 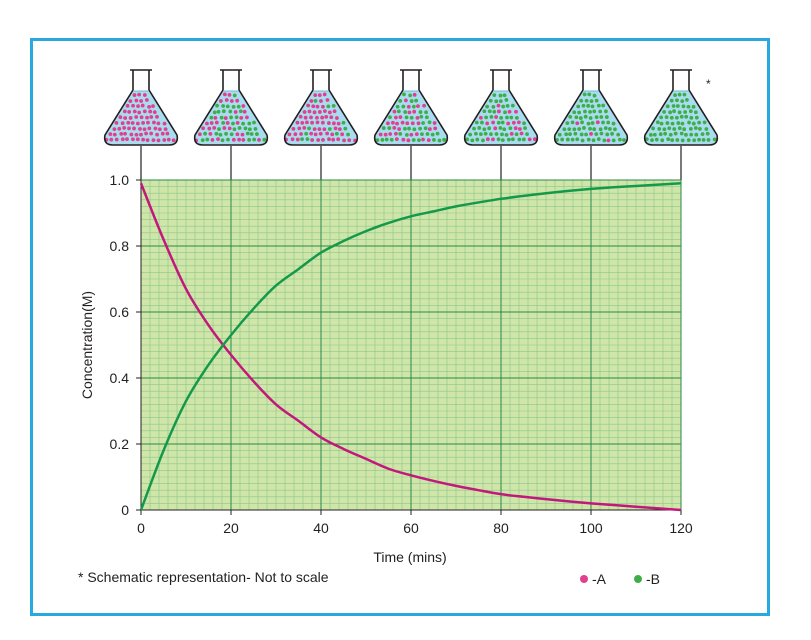 What do you see at coordinates (638, 579) in the screenshot?
I see `legend-swatch-b` at bounding box center [638, 579].